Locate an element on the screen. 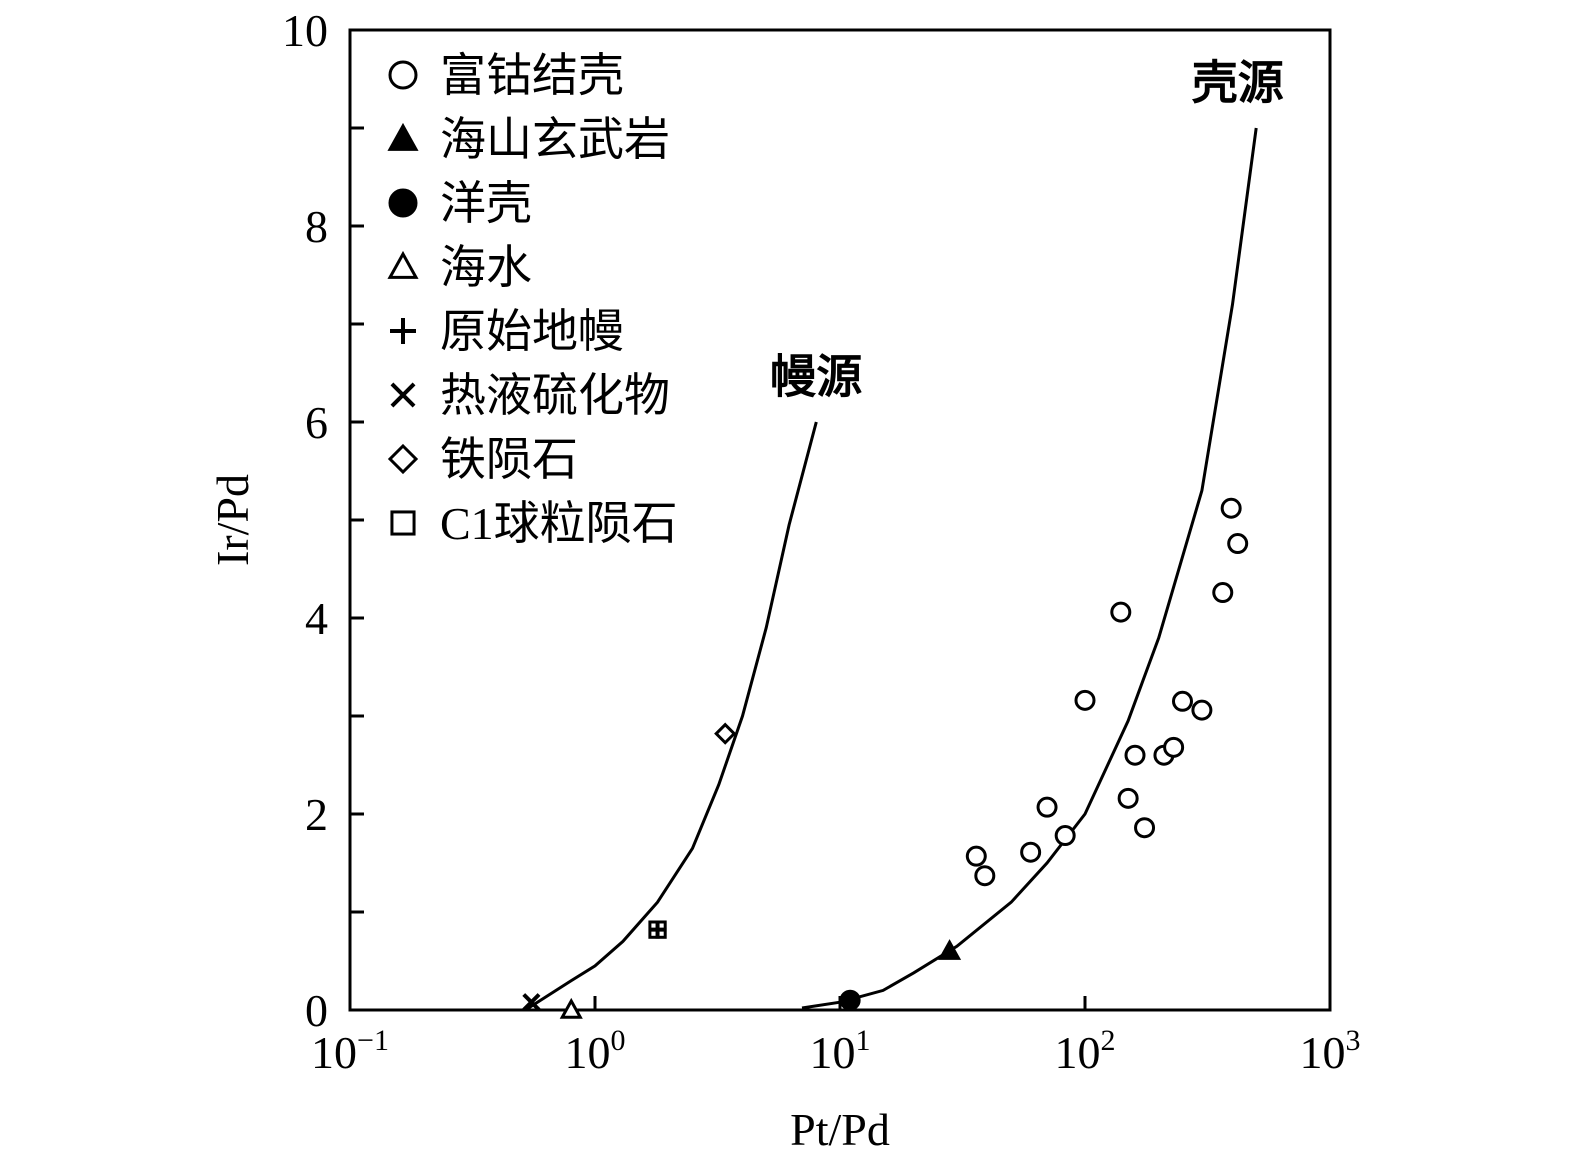 Image resolution: width=1575 pixels, height=1166 pixels. legend-label: C1球粒陨石 is located at coordinates (559, 523).